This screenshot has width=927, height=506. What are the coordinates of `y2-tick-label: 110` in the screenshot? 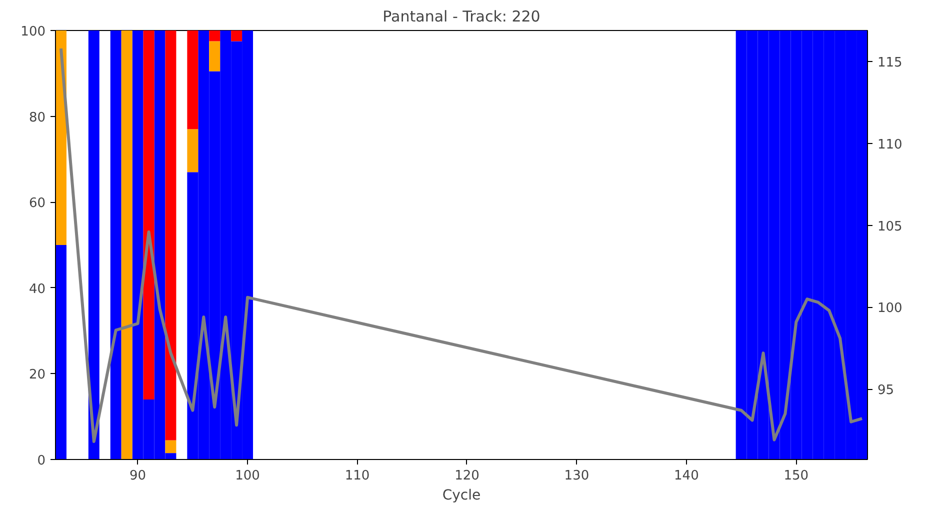 It's located at (890, 144).